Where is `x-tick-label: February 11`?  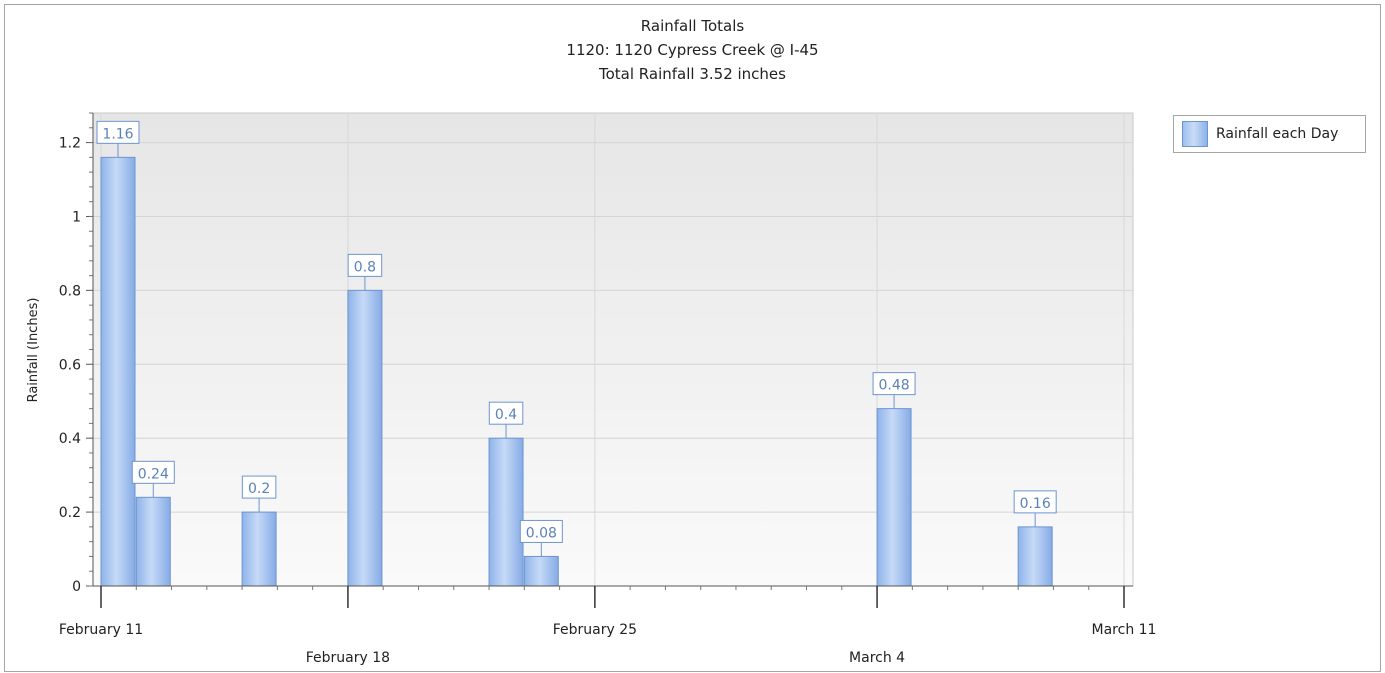
x-tick-label: February 11 is located at coordinates (101, 630).